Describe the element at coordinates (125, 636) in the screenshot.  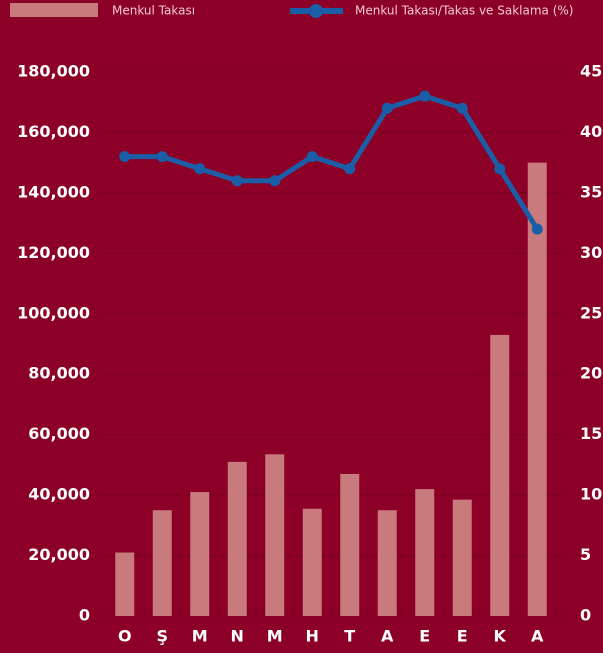
I see `x-tick-label: O` at that location.